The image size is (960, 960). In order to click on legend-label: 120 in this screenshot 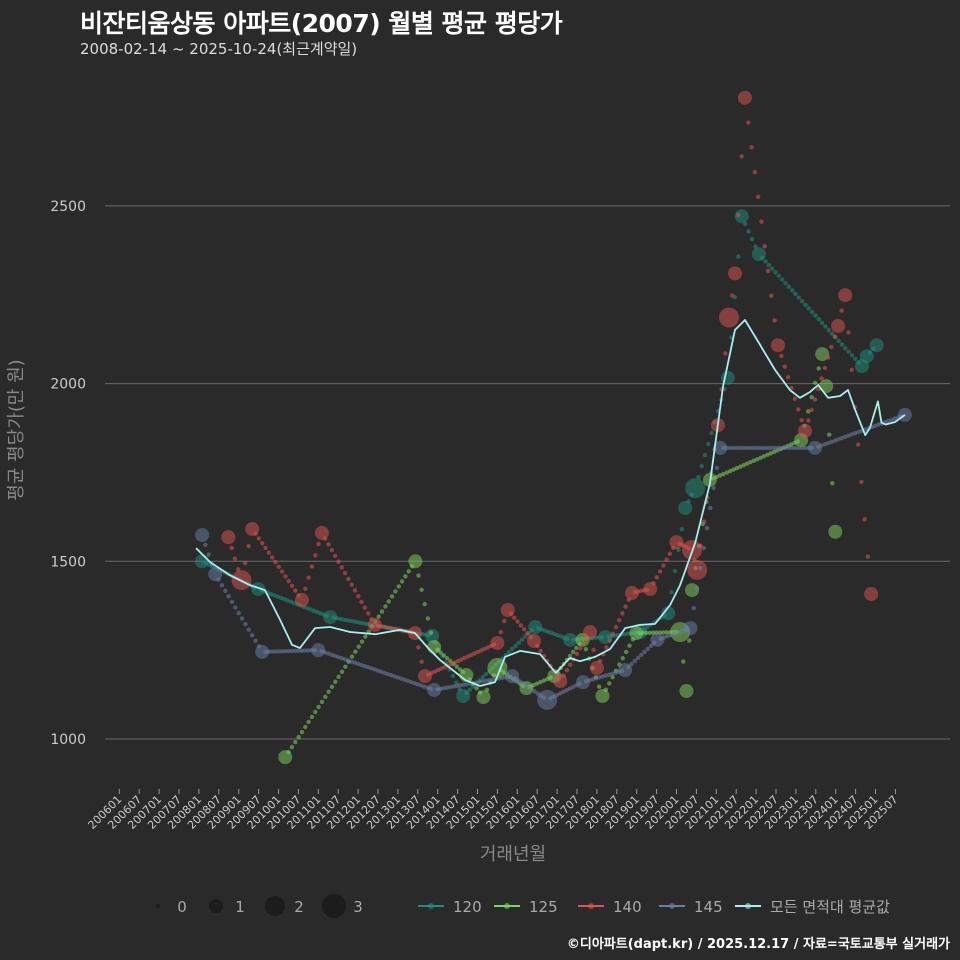, I will do `click(467, 907)`.